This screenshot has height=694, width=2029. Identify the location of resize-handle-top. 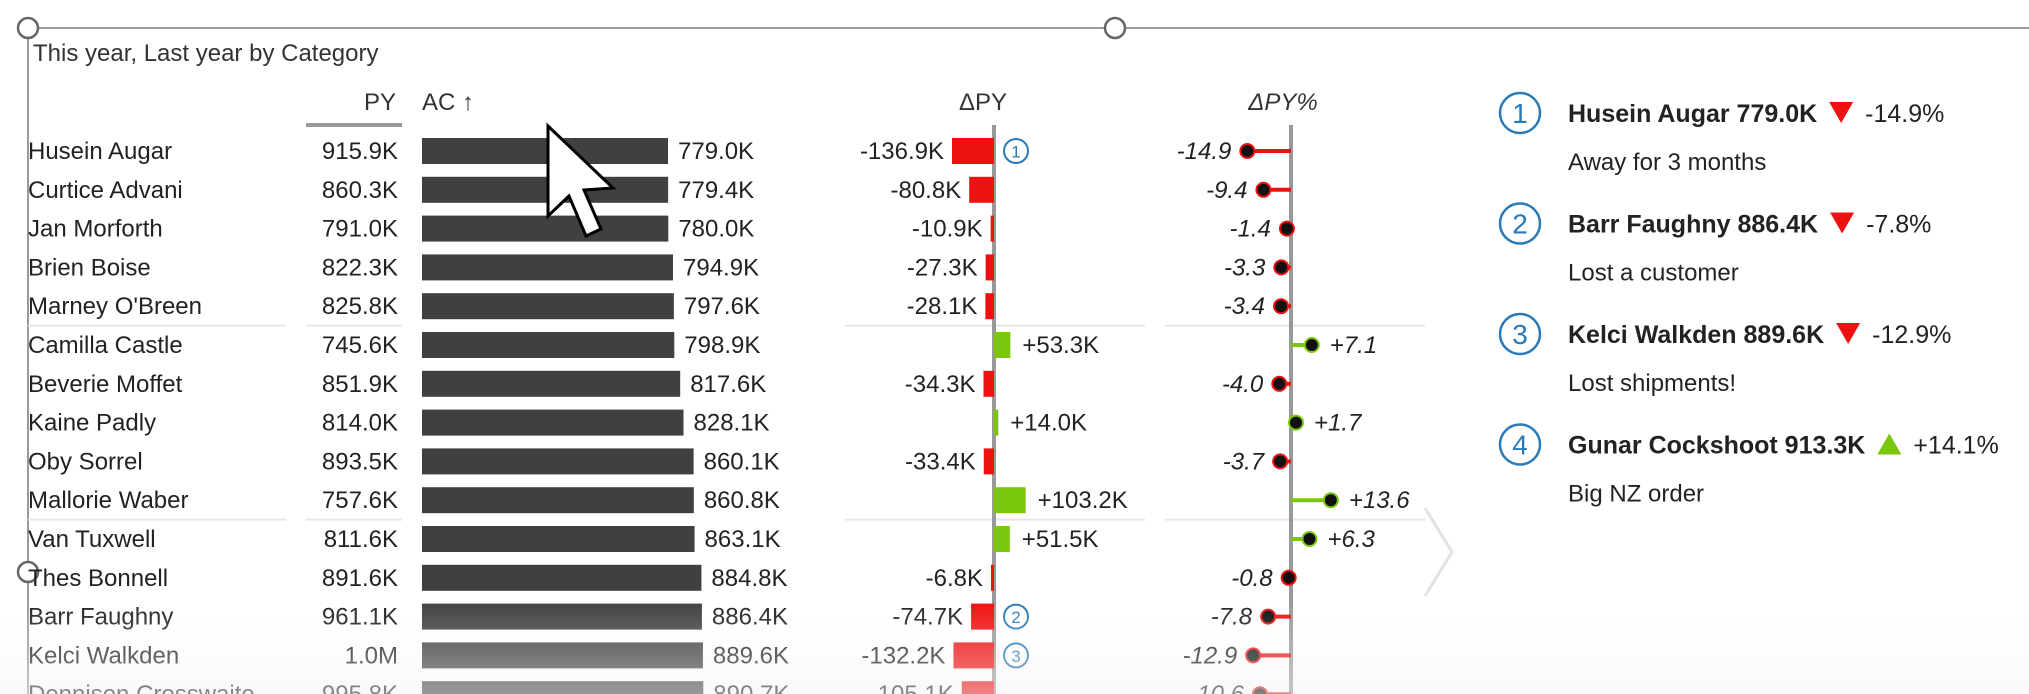
(1115, 28).